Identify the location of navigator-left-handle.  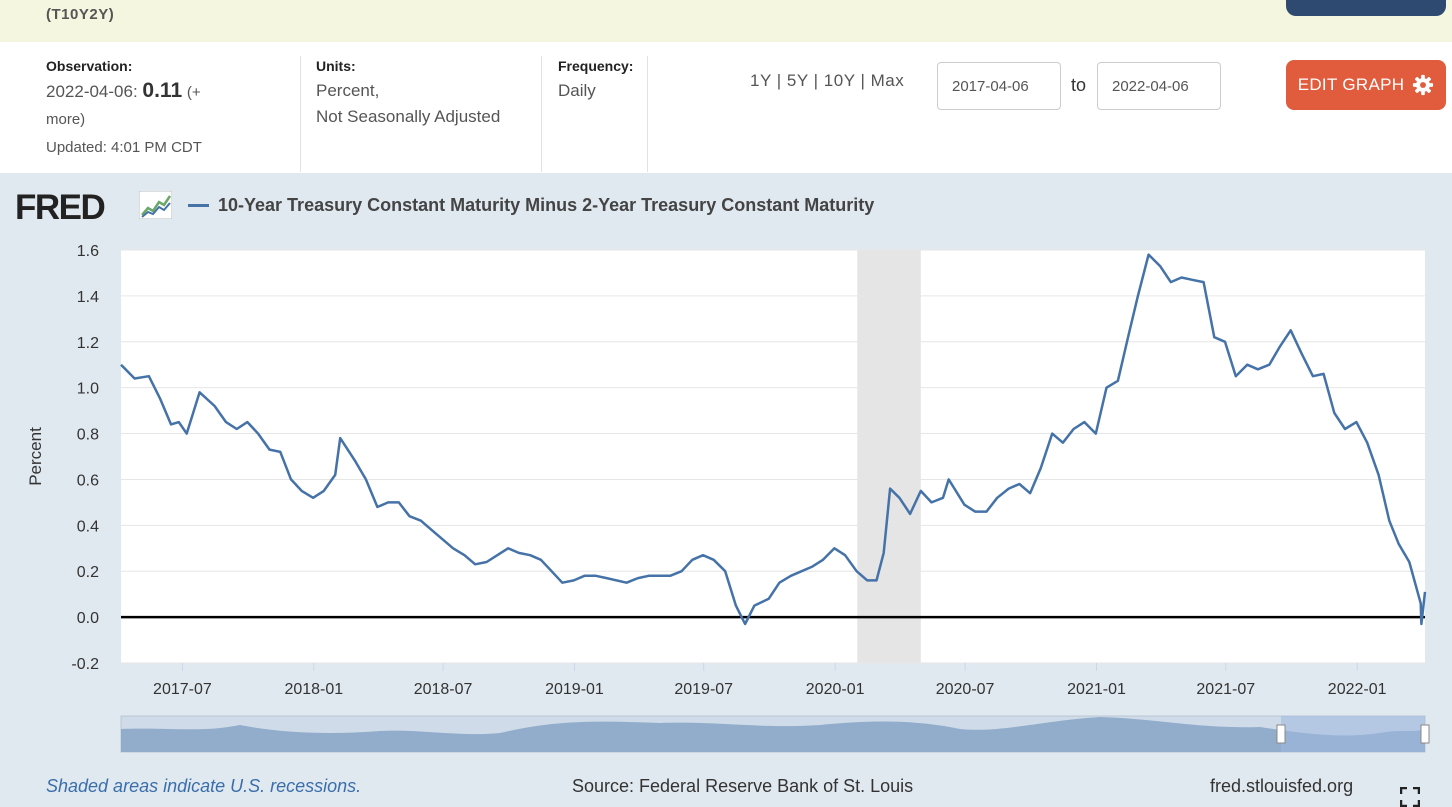
(1281, 734).